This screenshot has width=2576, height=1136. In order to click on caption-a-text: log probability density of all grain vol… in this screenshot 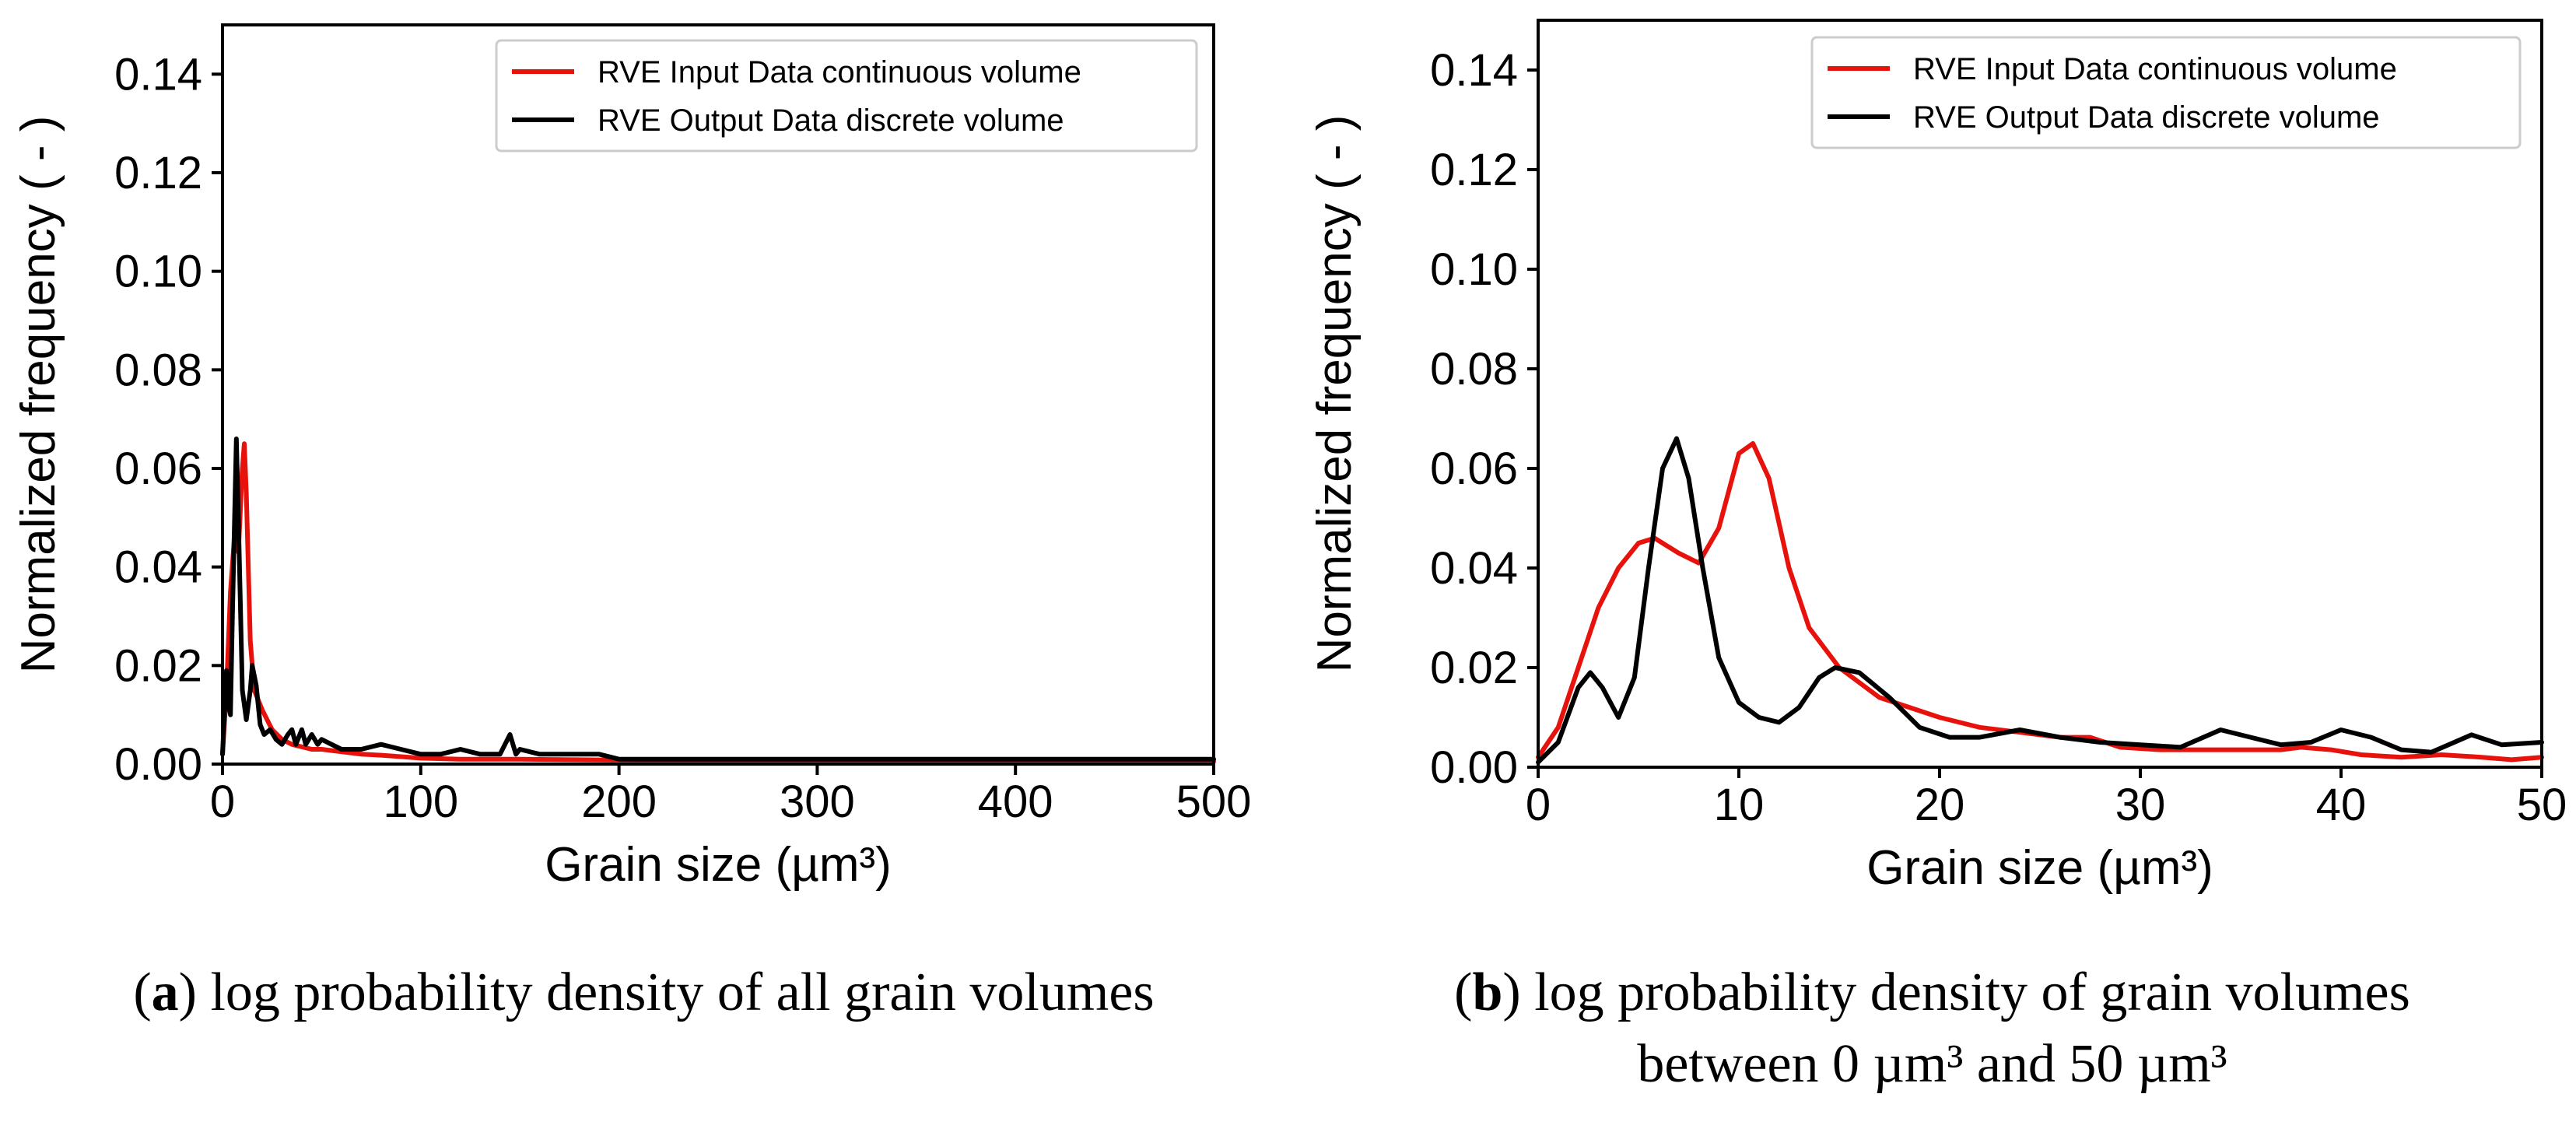, I will do `click(683, 992)`.